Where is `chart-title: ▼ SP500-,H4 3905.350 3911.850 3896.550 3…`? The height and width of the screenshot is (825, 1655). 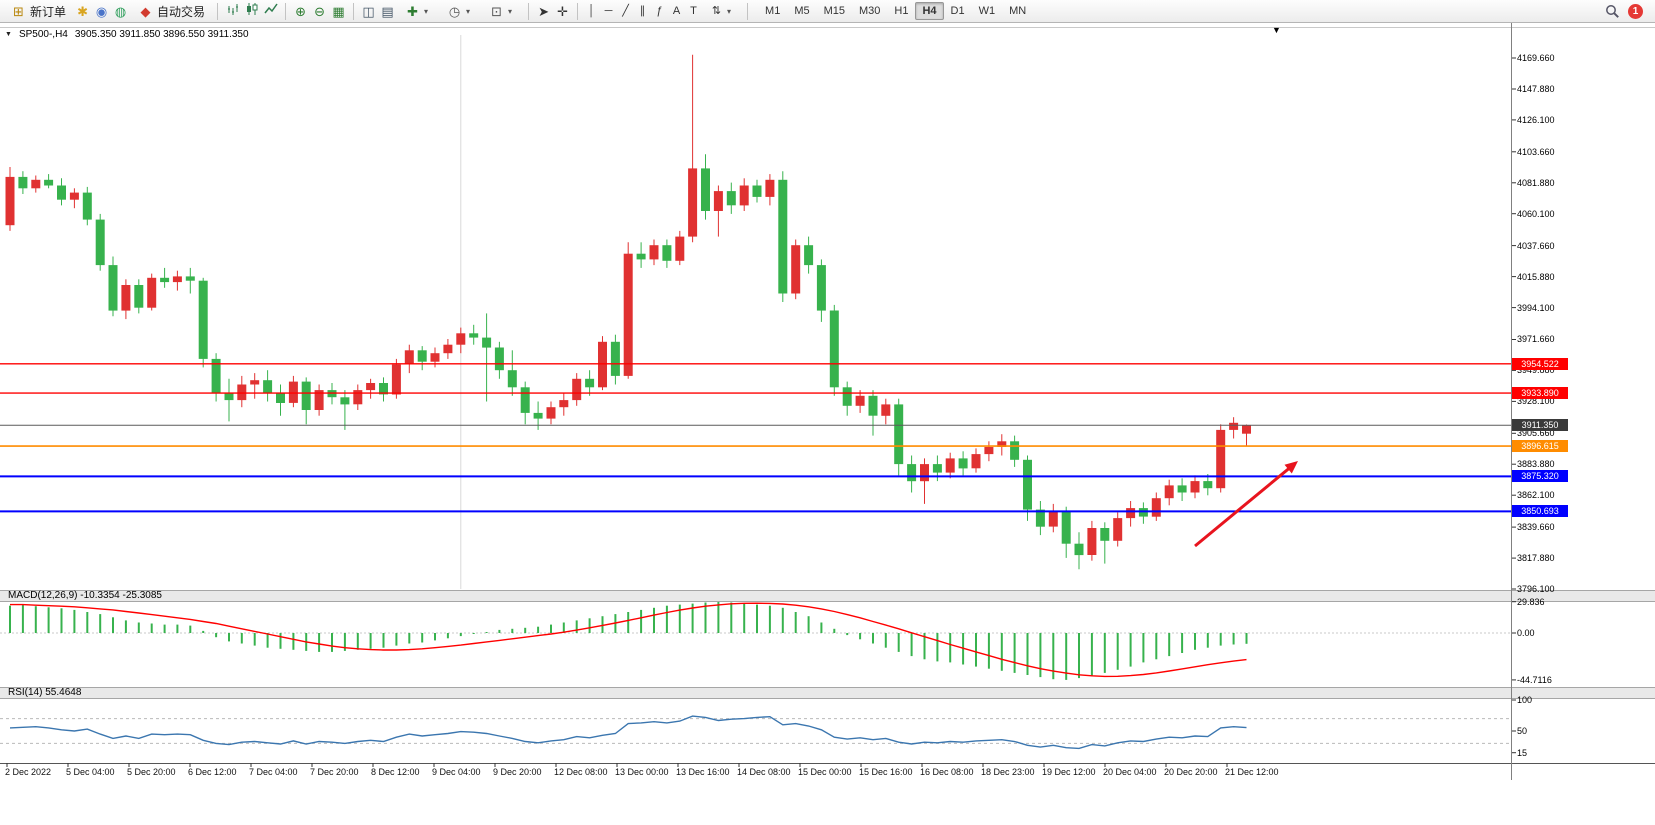
chart-title: ▼ SP500-,H4 3905.350 3911.850 3896.550 3… is located at coordinates (127, 34).